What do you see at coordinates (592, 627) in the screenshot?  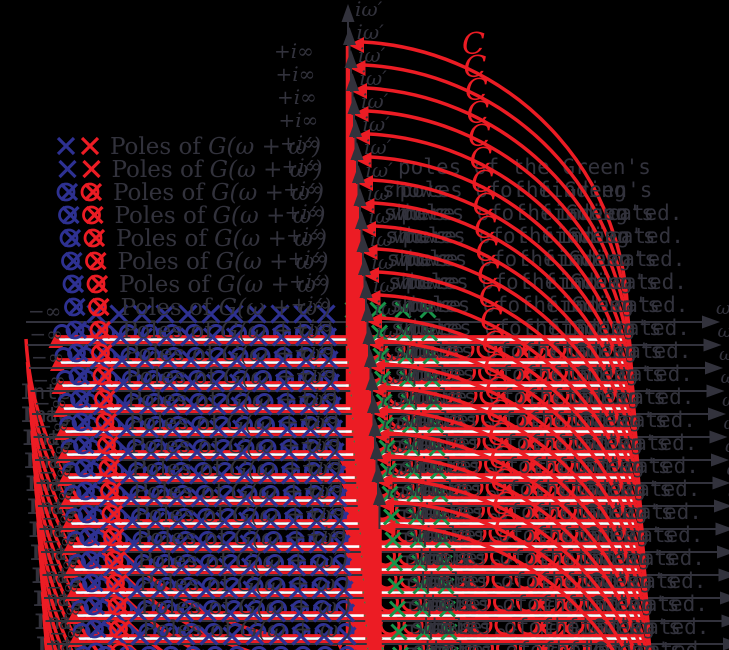 I see `caption-right: of finding` at bounding box center [592, 627].